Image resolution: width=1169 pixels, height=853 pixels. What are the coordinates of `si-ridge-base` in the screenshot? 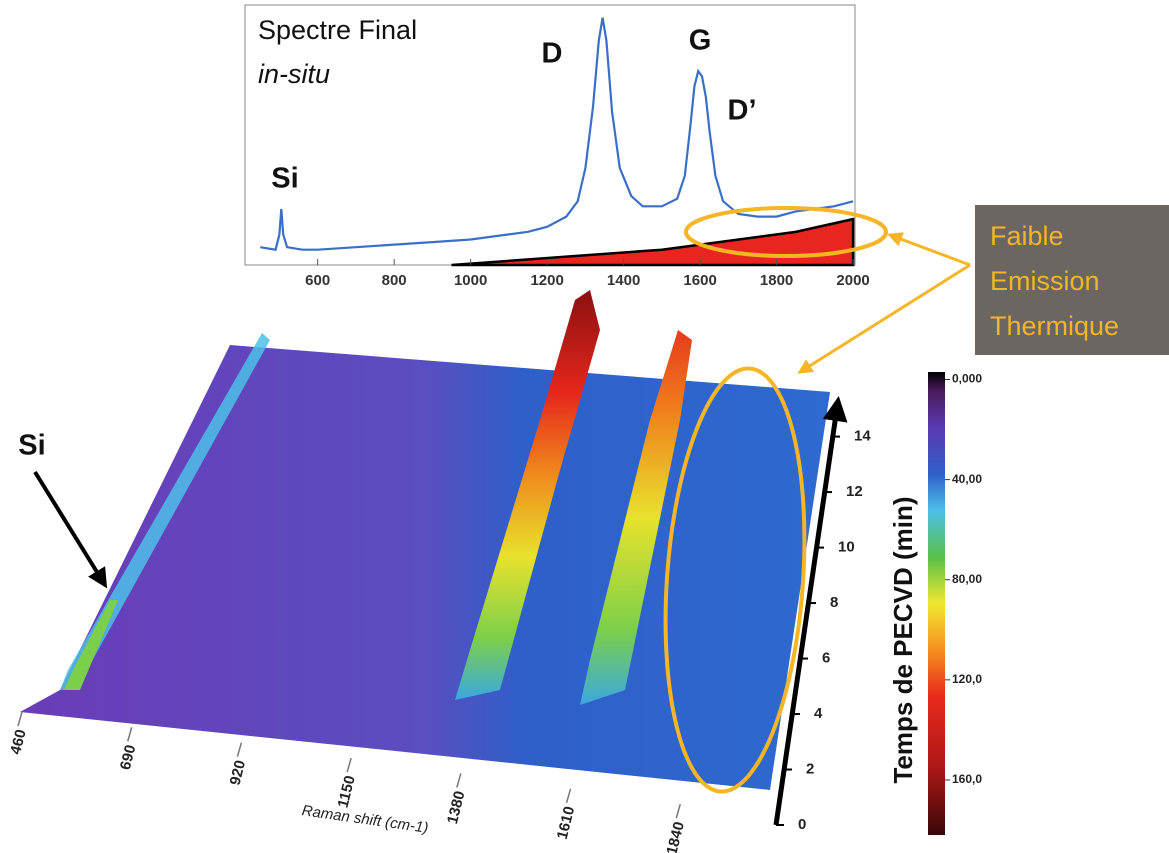 It's located at (91, 645).